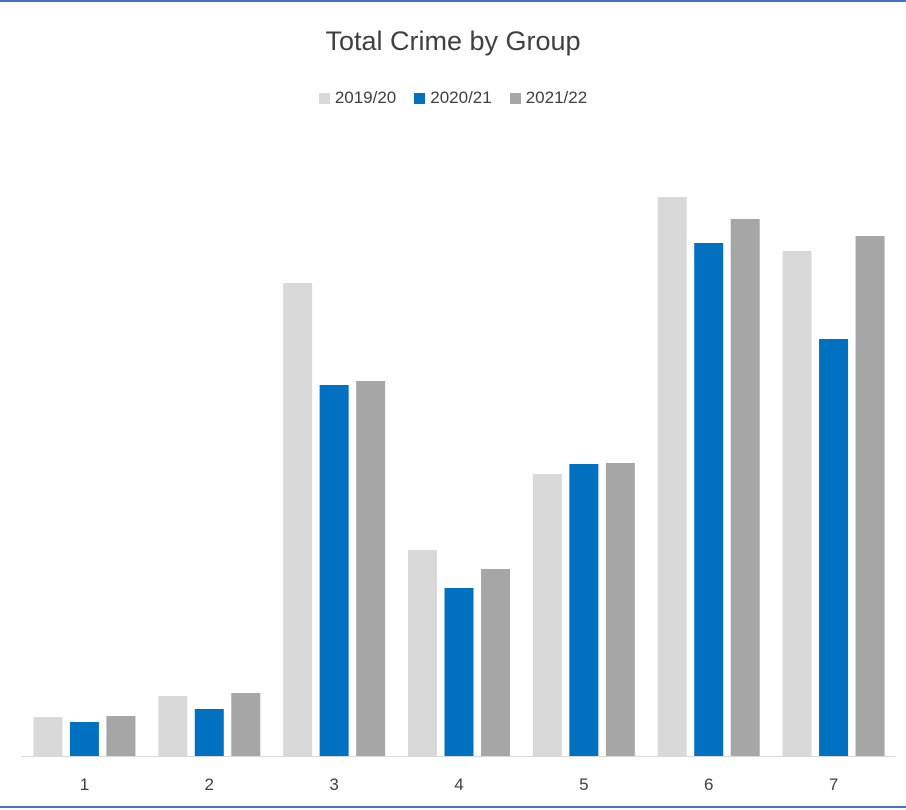  I want to click on x-tick-label-3: 3, so click(333, 784).